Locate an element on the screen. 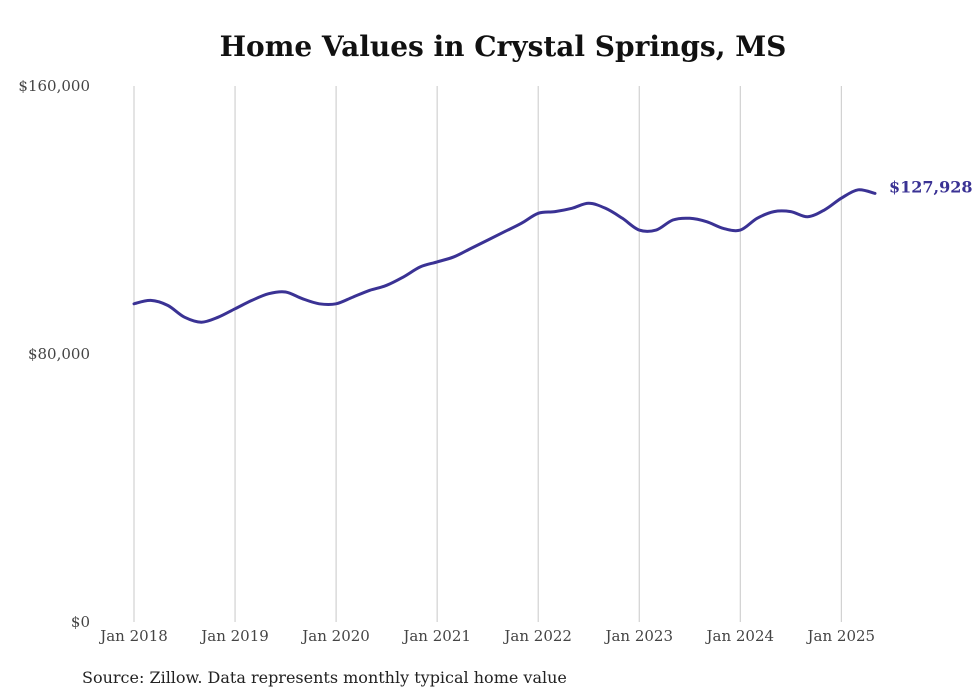 This screenshot has width=980, height=699. latest-value-label: $127,928 is located at coordinates (931, 186).